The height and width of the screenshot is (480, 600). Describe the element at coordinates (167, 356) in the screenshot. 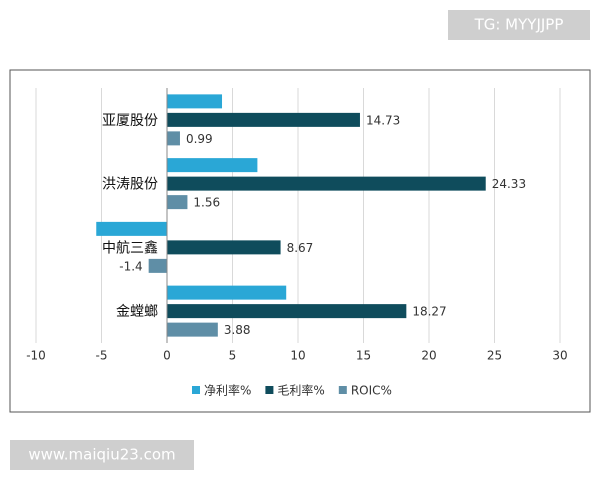

I see `x-tick-label: 0` at that location.